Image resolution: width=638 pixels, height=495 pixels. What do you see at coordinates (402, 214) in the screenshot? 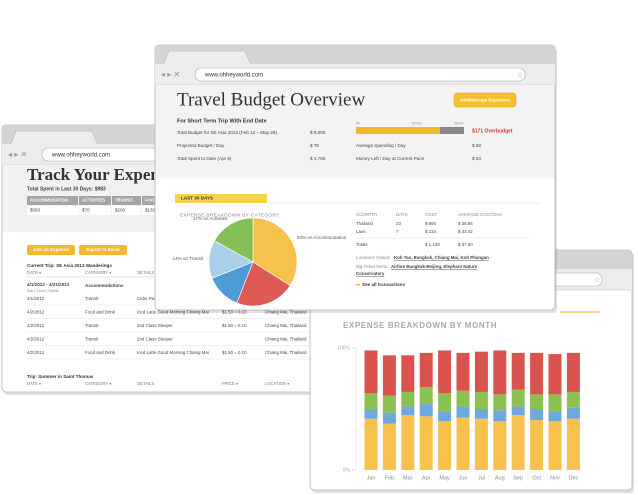
I see `table-header: DAYS` at bounding box center [402, 214].